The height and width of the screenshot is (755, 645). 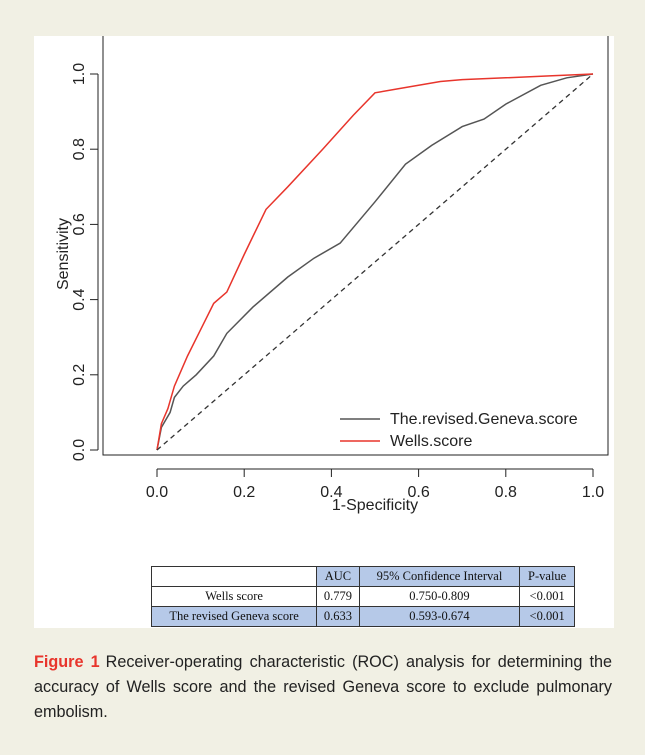 I want to click on y-tick-label: 0.6, so click(x=79, y=224).